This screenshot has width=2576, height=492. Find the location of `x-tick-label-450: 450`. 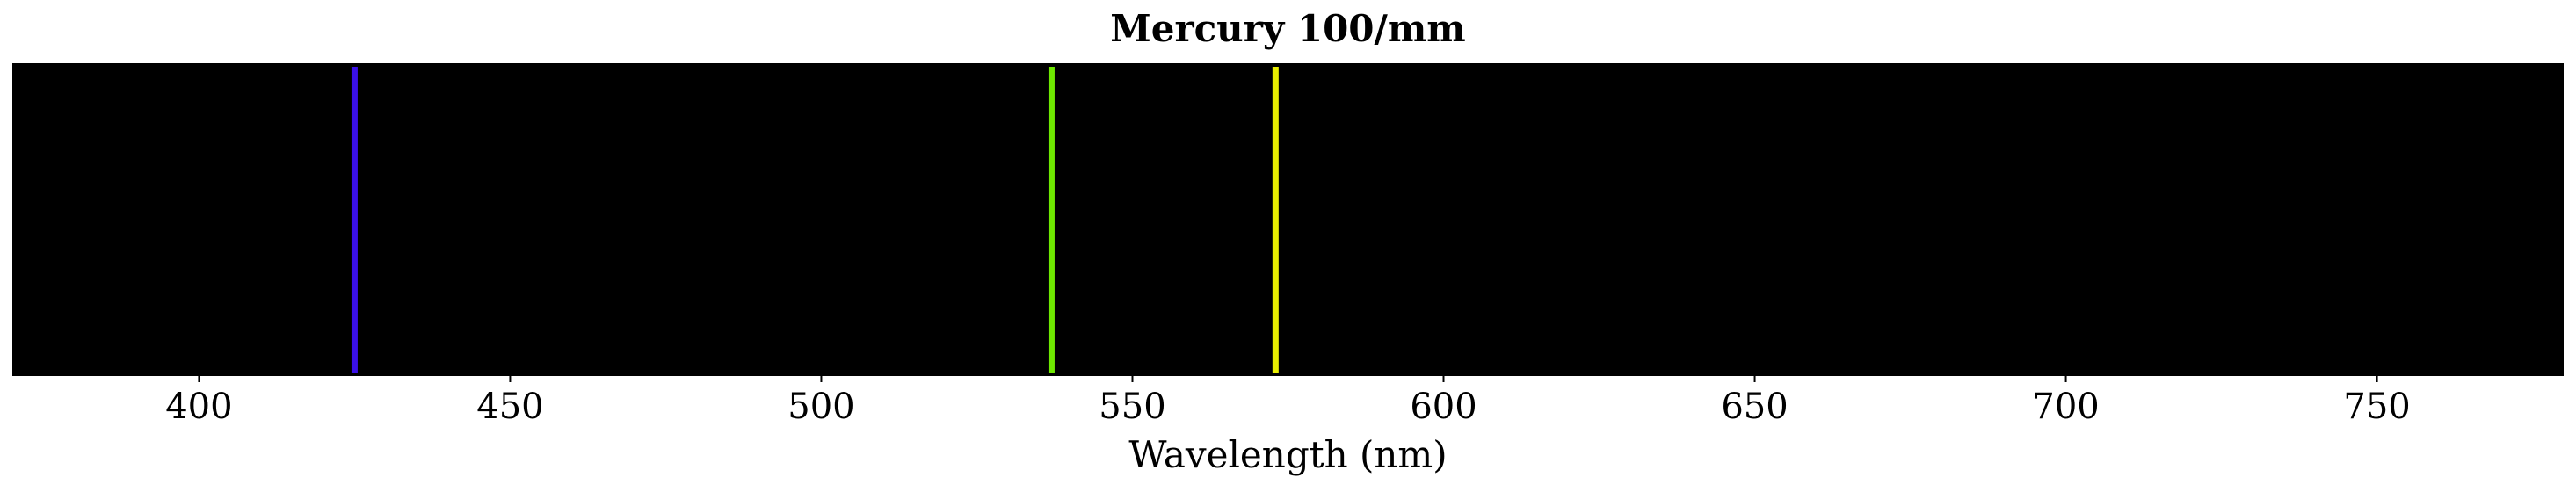

x-tick-label-450: 450 is located at coordinates (509, 407).